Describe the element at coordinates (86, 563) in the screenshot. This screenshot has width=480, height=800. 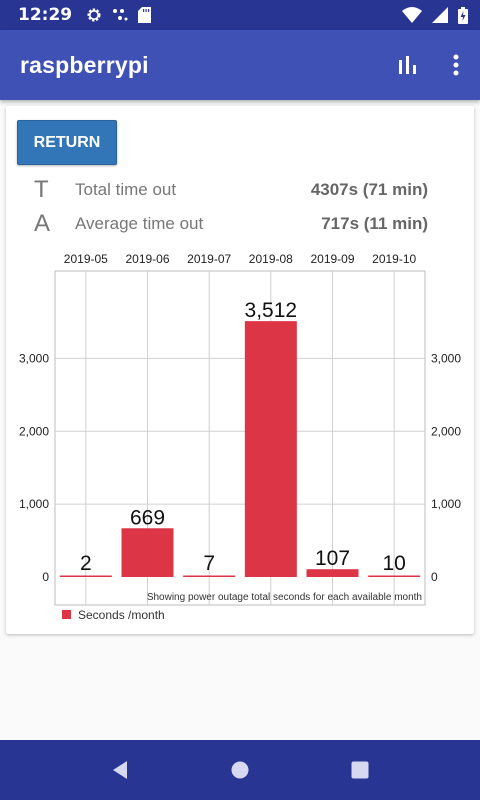
I see `bar-value-label: 2` at that location.